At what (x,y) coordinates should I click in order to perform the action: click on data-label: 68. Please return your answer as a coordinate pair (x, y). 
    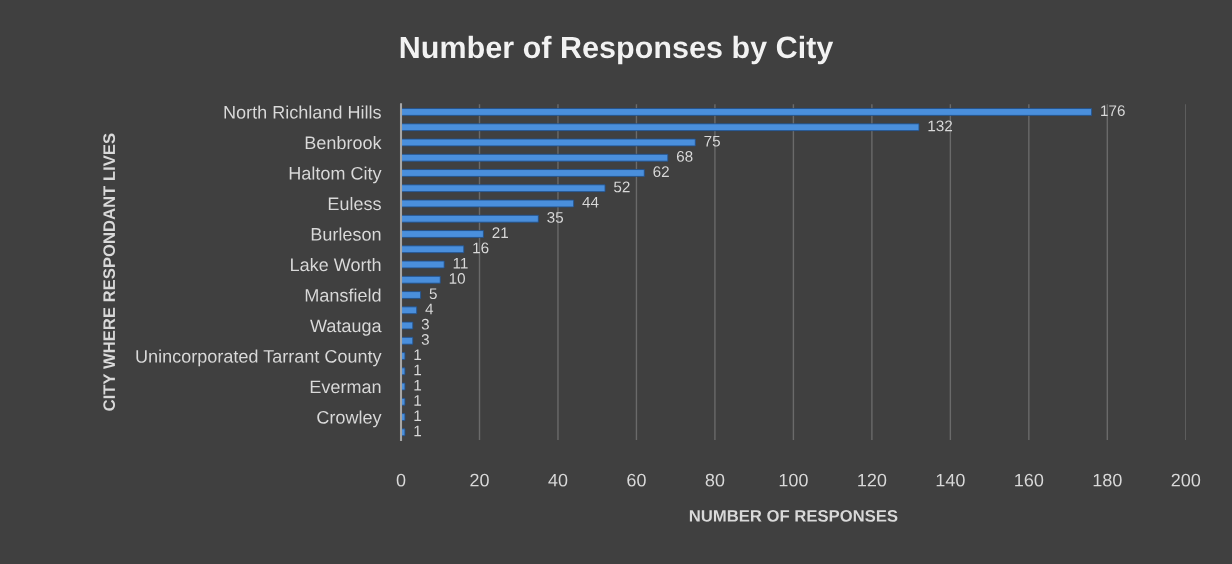
    Looking at the image, I should click on (684, 156).